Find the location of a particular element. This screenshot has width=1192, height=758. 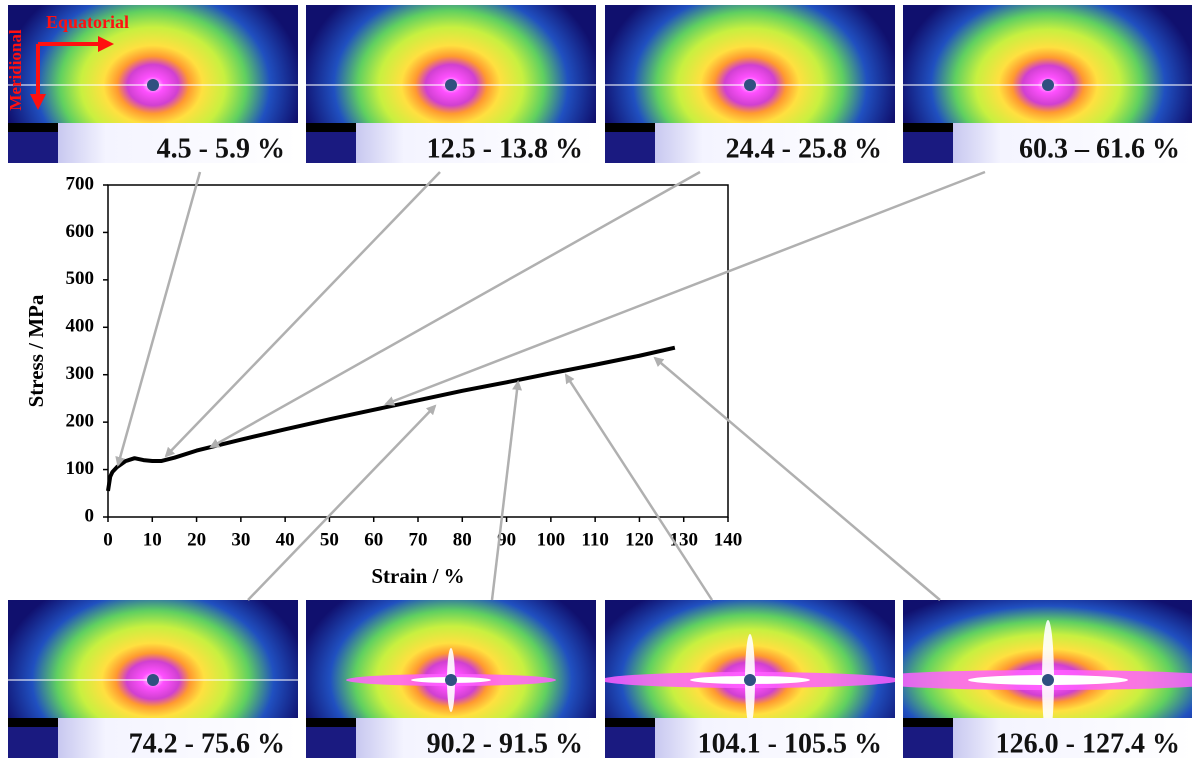

x-tick-label: 90 is located at coordinates (506, 539).